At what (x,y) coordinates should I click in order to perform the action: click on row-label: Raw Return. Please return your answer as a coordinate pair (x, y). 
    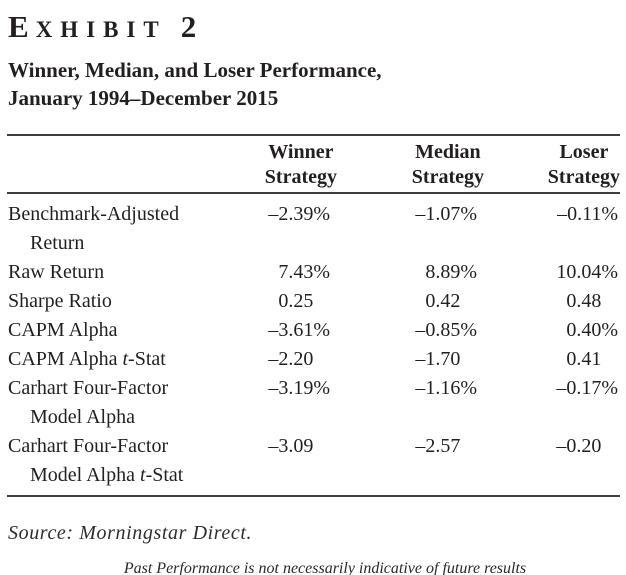
    Looking at the image, I should click on (121, 272).